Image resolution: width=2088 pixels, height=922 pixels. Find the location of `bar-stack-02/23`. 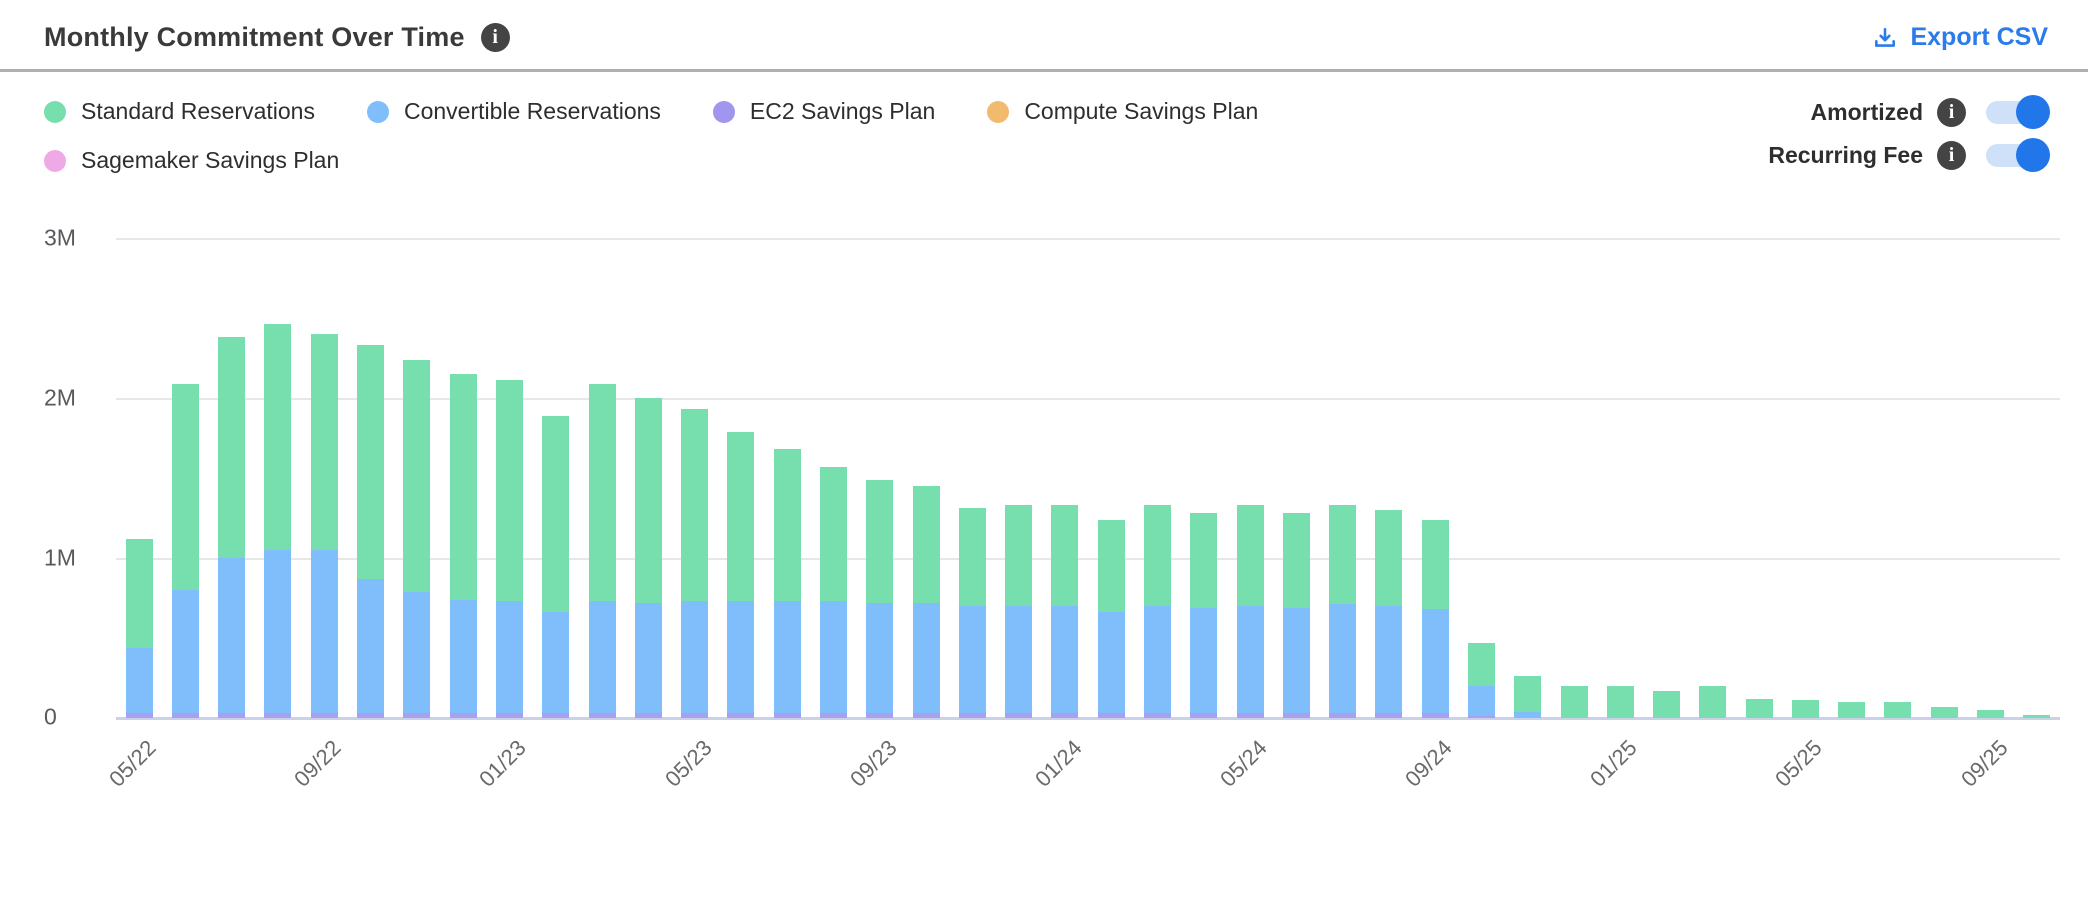

bar-stack-02/23 is located at coordinates (556, 566).